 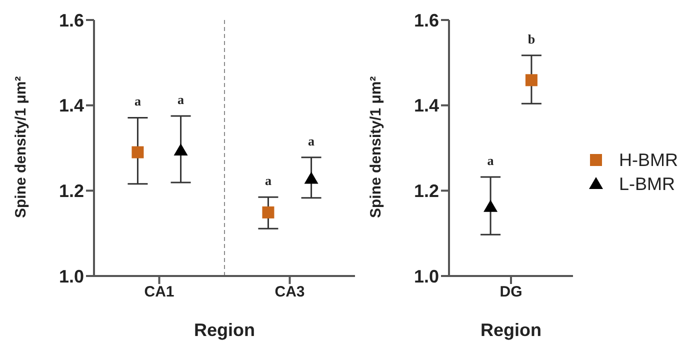 What do you see at coordinates (289, 292) in the screenshot?
I see `x-tick-label: CA3` at bounding box center [289, 292].